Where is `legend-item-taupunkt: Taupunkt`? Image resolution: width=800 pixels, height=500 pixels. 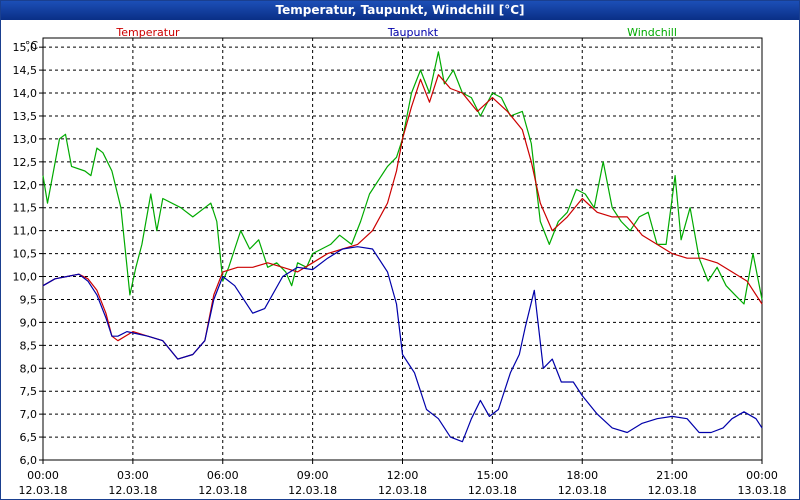 legend-item-taupunkt: Taupunkt is located at coordinates (413, 32).